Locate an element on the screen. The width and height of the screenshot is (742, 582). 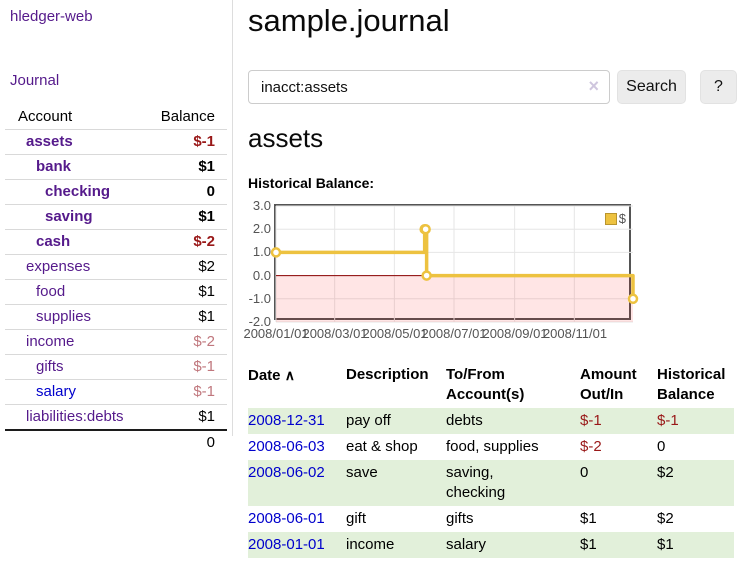
account-link-income: income is located at coordinates (50, 341).